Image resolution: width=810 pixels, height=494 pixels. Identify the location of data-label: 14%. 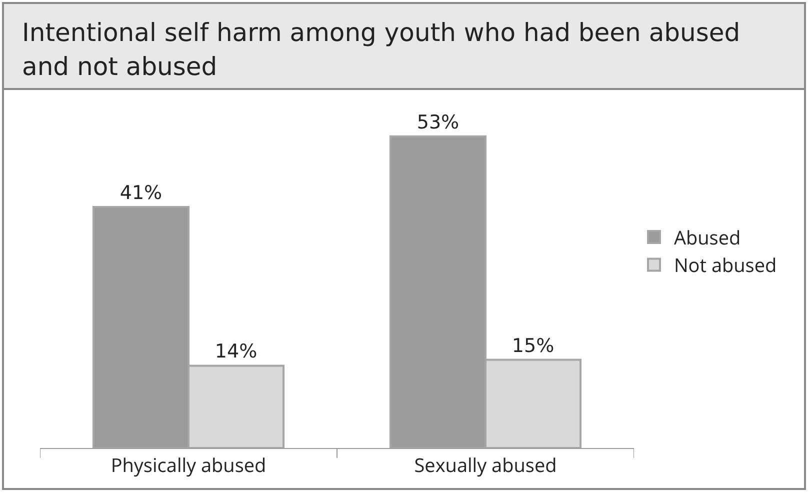
(236, 351).